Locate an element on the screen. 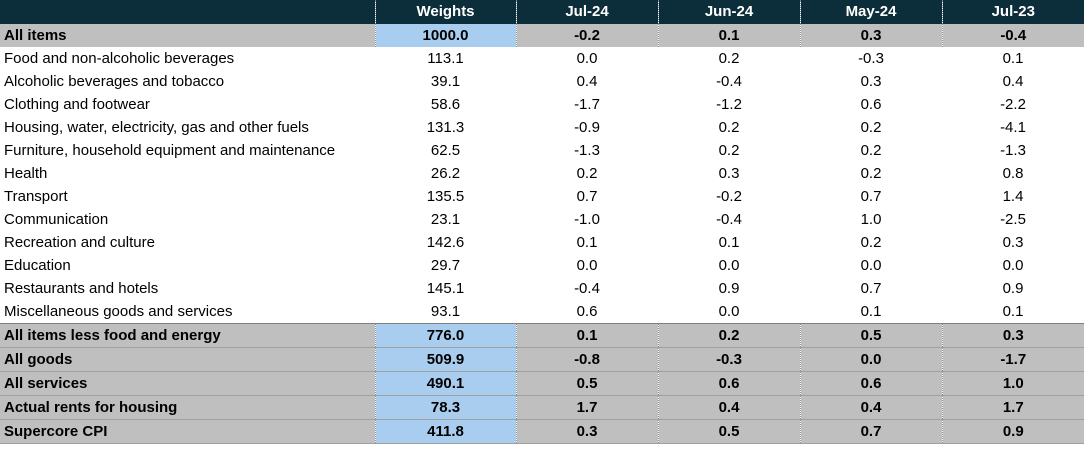 The height and width of the screenshot is (457, 1084). row-label: Education is located at coordinates (187, 265).